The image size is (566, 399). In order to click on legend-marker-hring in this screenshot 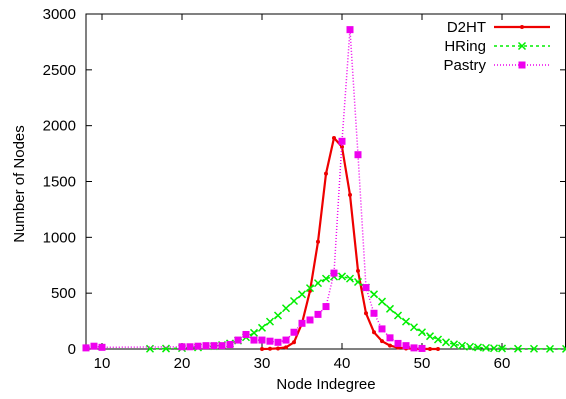, I will do `click(522, 46)`.